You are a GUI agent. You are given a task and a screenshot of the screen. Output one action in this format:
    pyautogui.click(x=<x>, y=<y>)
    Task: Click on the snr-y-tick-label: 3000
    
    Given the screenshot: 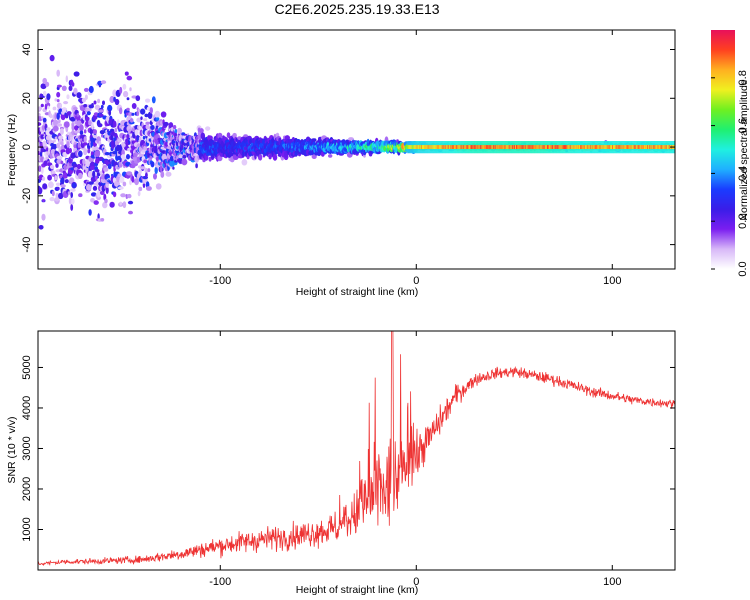 What is the action you would take?
    pyautogui.click(x=27, y=448)
    